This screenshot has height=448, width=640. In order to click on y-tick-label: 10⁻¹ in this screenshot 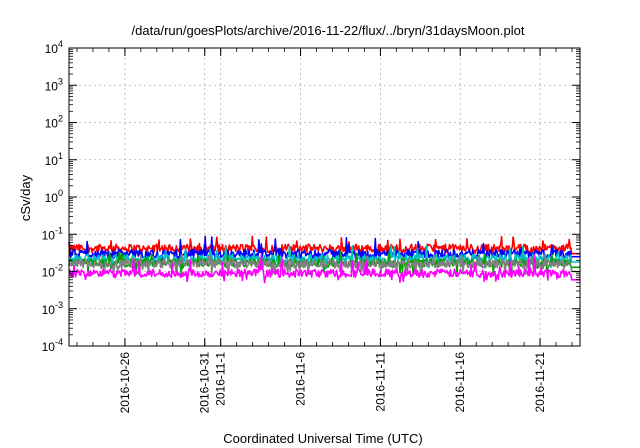, I will do `click(52, 233)`.